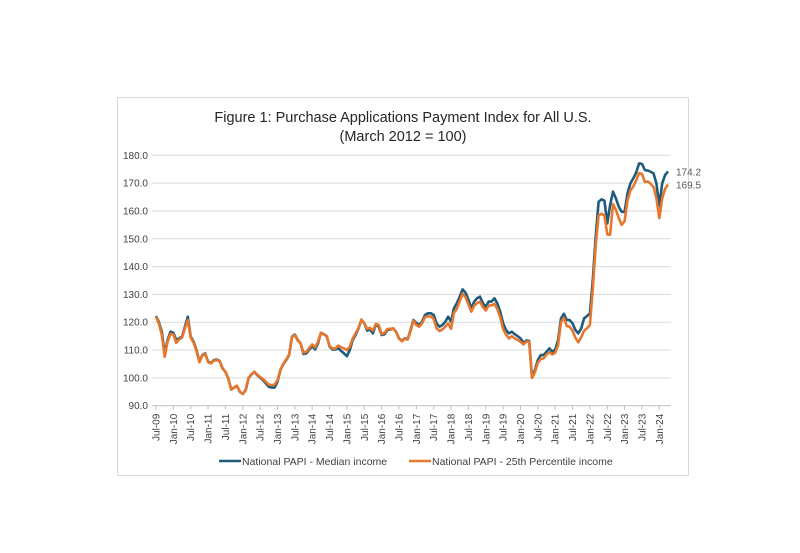 Image resolution: width=800 pixels, height=553 pixels. I want to click on x-tick-label: Jul-19, so click(504, 427).